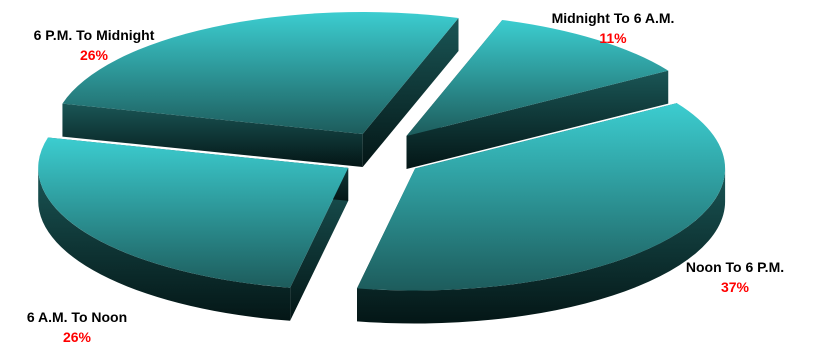  Describe the element at coordinates (77, 317) in the screenshot. I see `slice-category-label: 6 A.M. To Noon` at that location.